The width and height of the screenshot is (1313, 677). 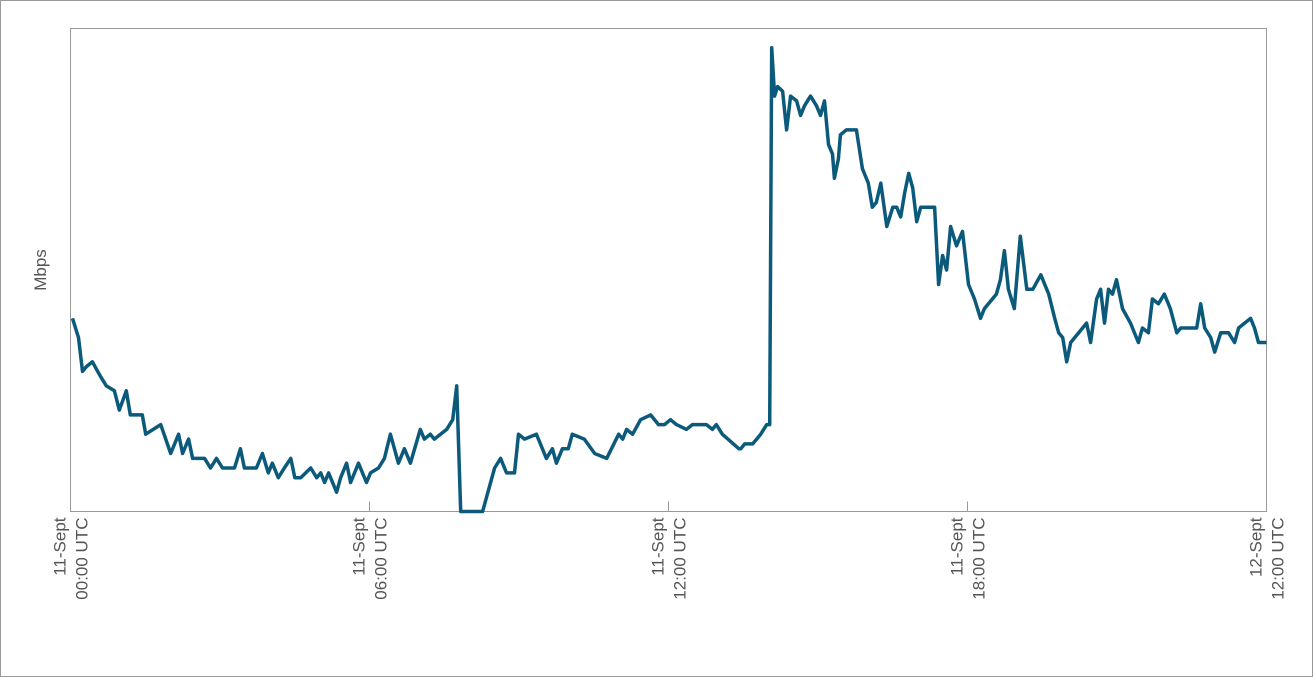 I want to click on x-tick-label: 00:00 UTC, so click(x=82, y=559).